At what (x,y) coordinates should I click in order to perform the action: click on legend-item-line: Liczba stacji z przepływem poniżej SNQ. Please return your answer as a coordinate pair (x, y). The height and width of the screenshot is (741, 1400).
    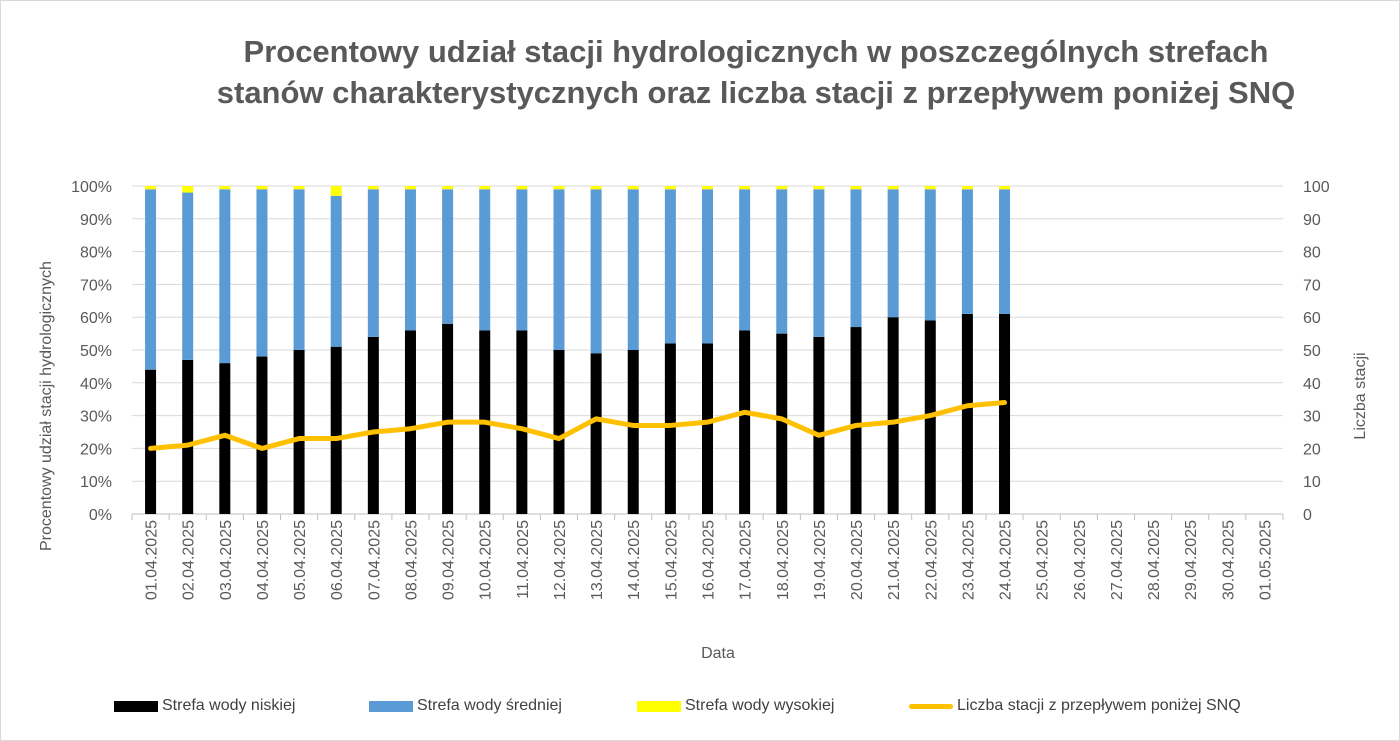
    Looking at the image, I should click on (1075, 706).